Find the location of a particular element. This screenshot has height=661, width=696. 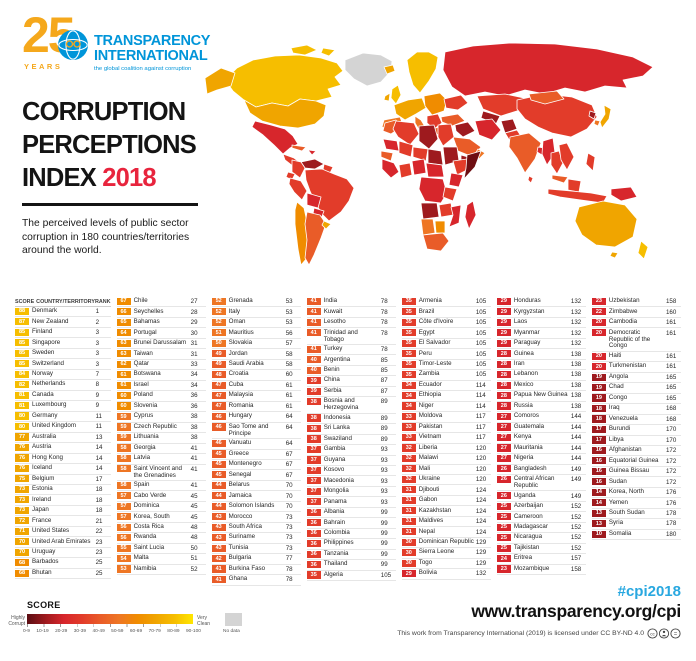

country-name: Macedonia is located at coordinates (338, 480).